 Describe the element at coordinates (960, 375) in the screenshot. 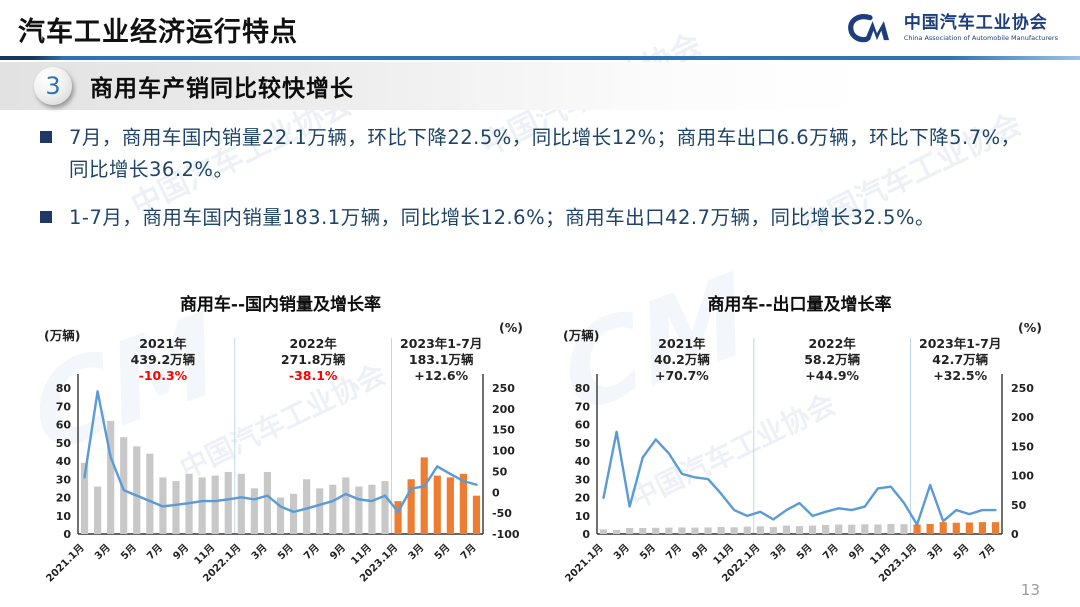

I see `svg-text: +32.5%` at that location.